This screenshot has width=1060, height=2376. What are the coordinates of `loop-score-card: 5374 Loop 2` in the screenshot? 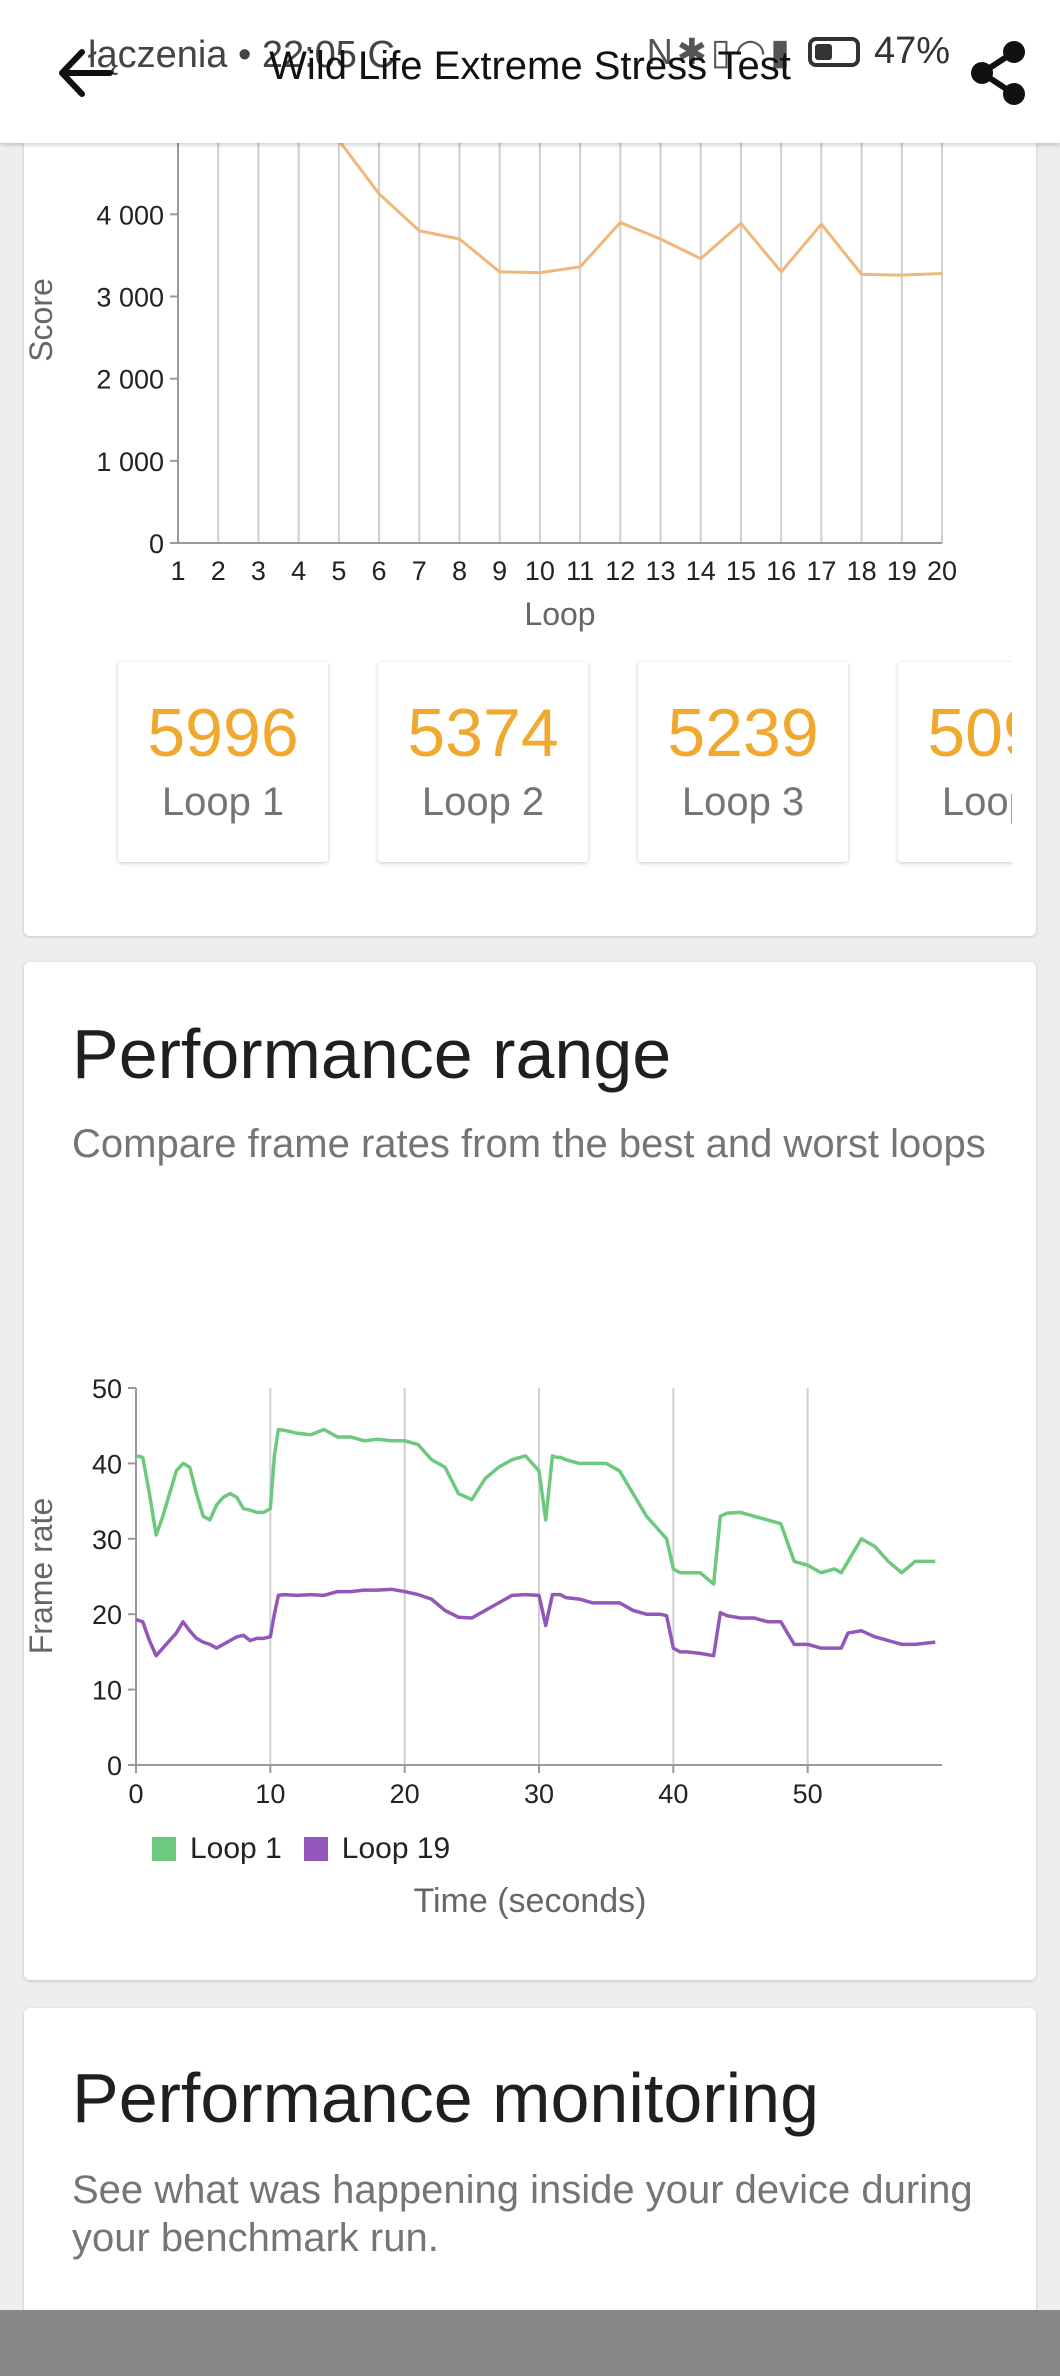 It's located at (483, 762).